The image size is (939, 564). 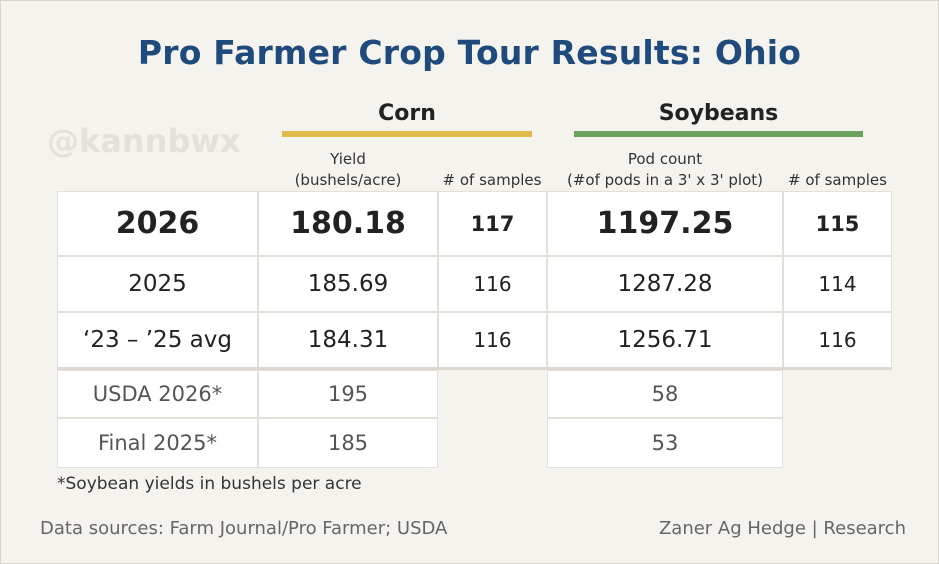 What do you see at coordinates (407, 134) in the screenshot?
I see `corn-group-bar` at bounding box center [407, 134].